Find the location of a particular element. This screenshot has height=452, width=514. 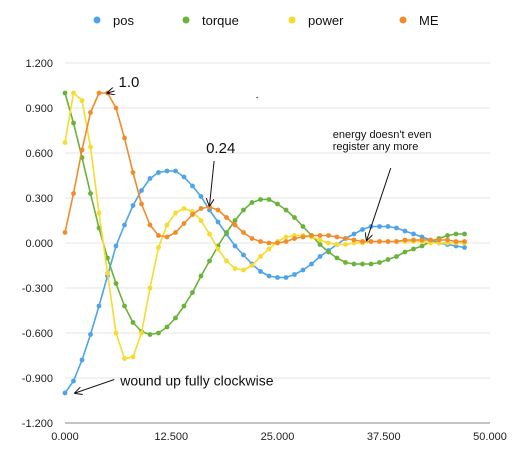

y-tick-label: -1.200 is located at coordinates (37, 424).